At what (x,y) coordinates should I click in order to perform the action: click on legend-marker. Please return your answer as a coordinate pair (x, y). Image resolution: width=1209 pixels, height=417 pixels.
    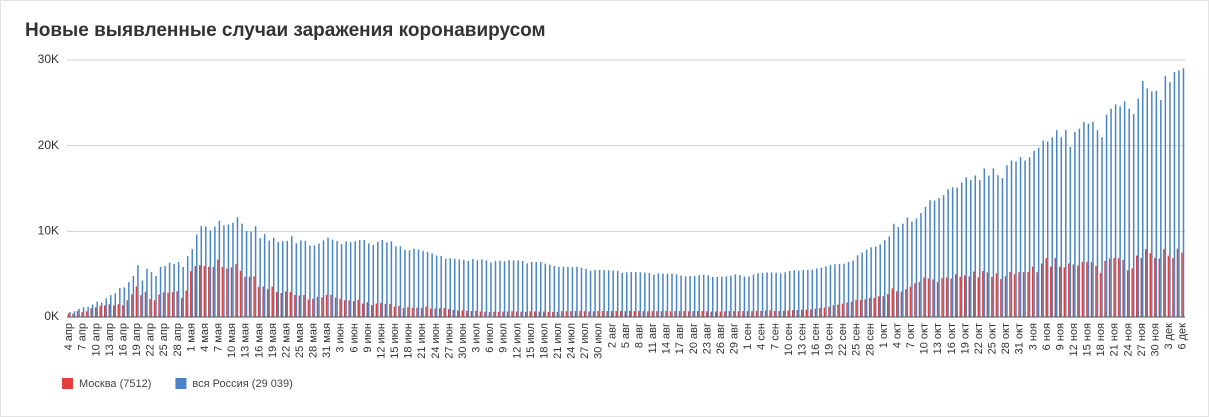
    Looking at the image, I should click on (67, 383).